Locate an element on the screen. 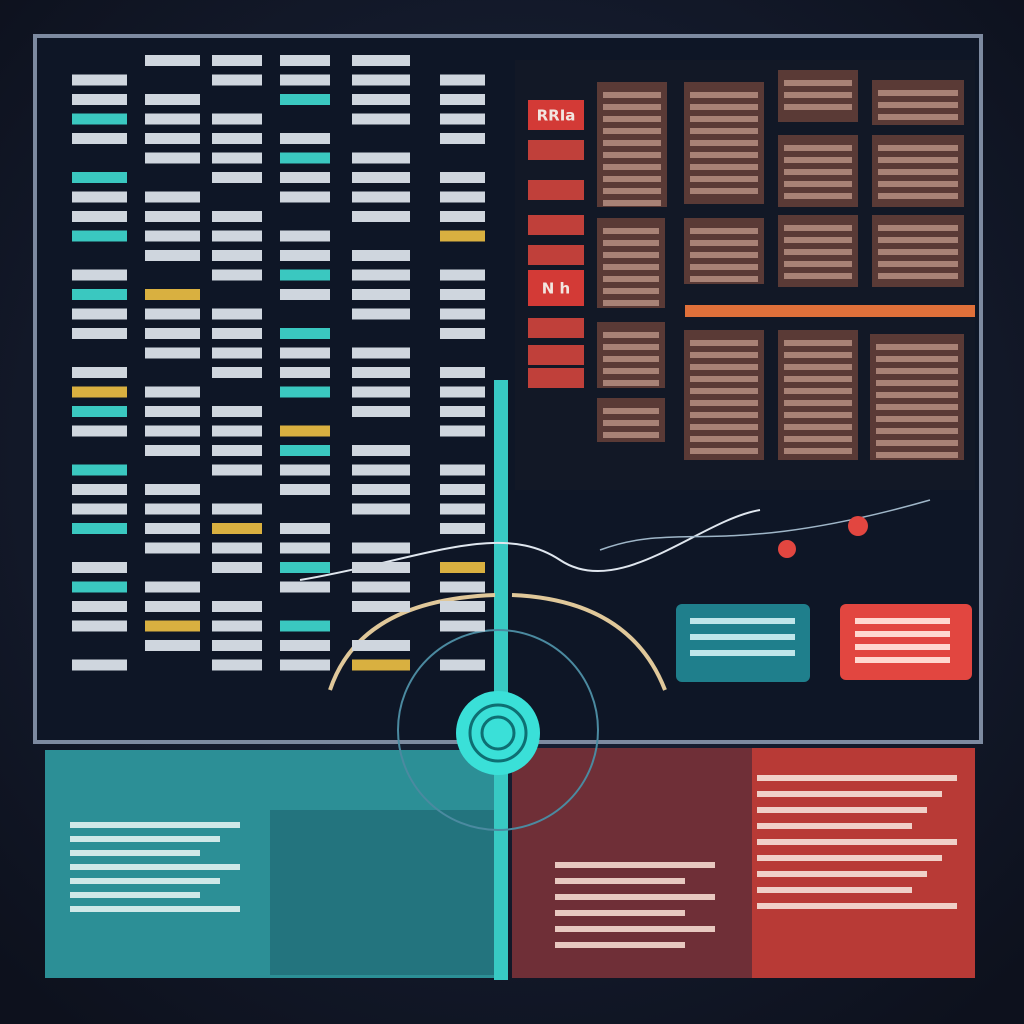 Image resolution: width=1024 pixels, height=1024 pixels. tab-label: N h is located at coordinates (556, 289).